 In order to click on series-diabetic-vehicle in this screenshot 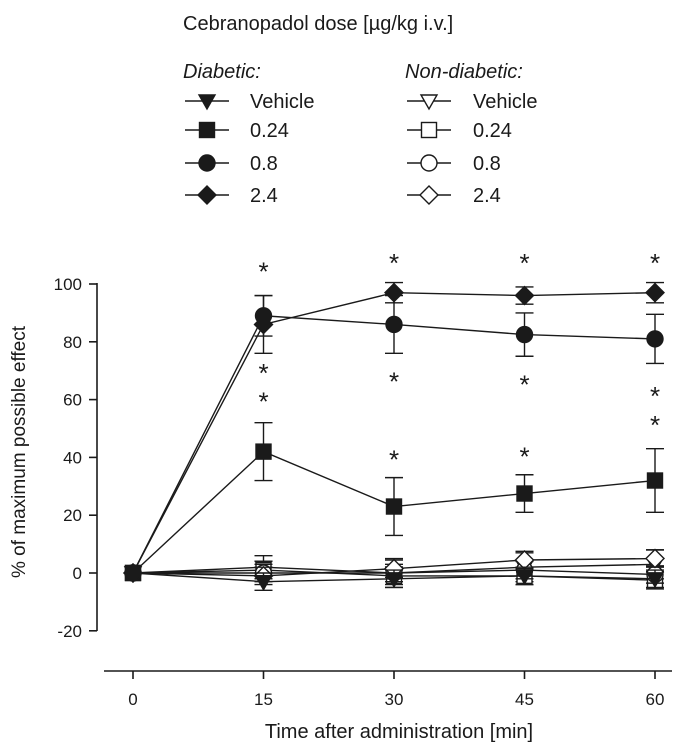, I will do `click(394, 579)`.